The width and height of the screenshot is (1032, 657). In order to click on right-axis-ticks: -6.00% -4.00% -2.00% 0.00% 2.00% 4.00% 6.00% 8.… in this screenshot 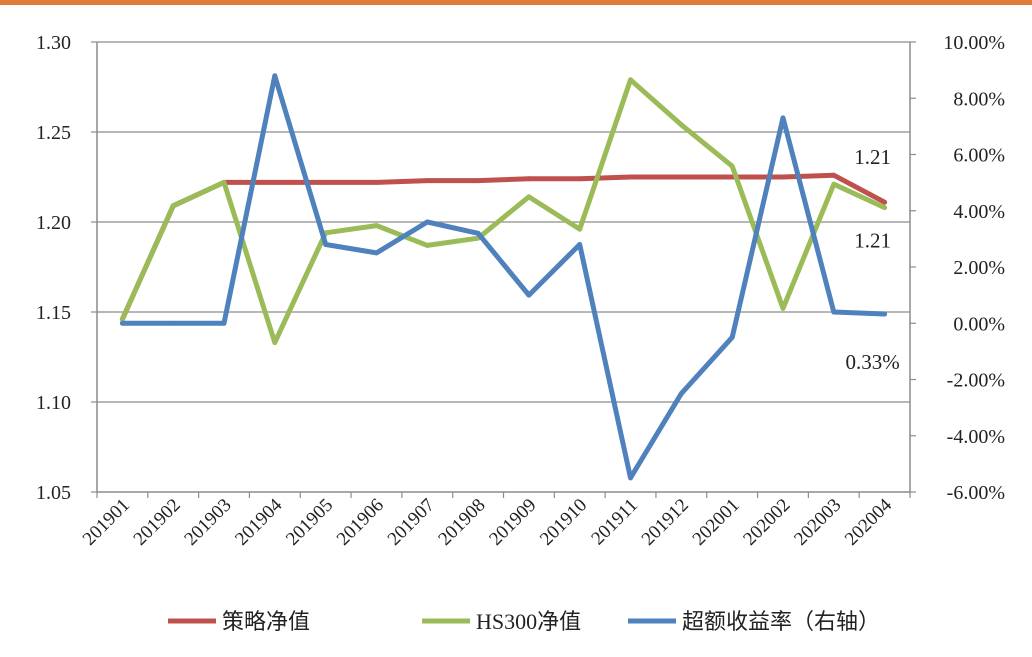, I will do `click(957, 268)`.